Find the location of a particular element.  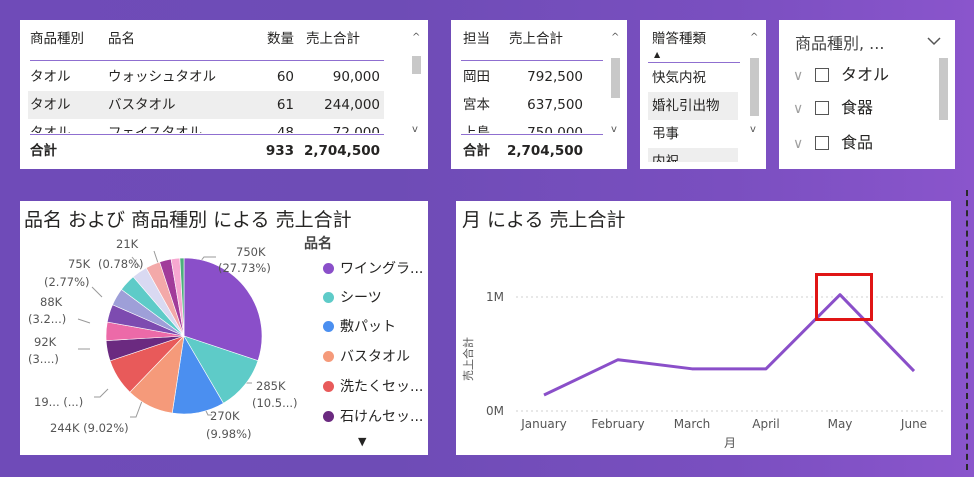

column-header: 数量 is located at coordinates (280, 39).